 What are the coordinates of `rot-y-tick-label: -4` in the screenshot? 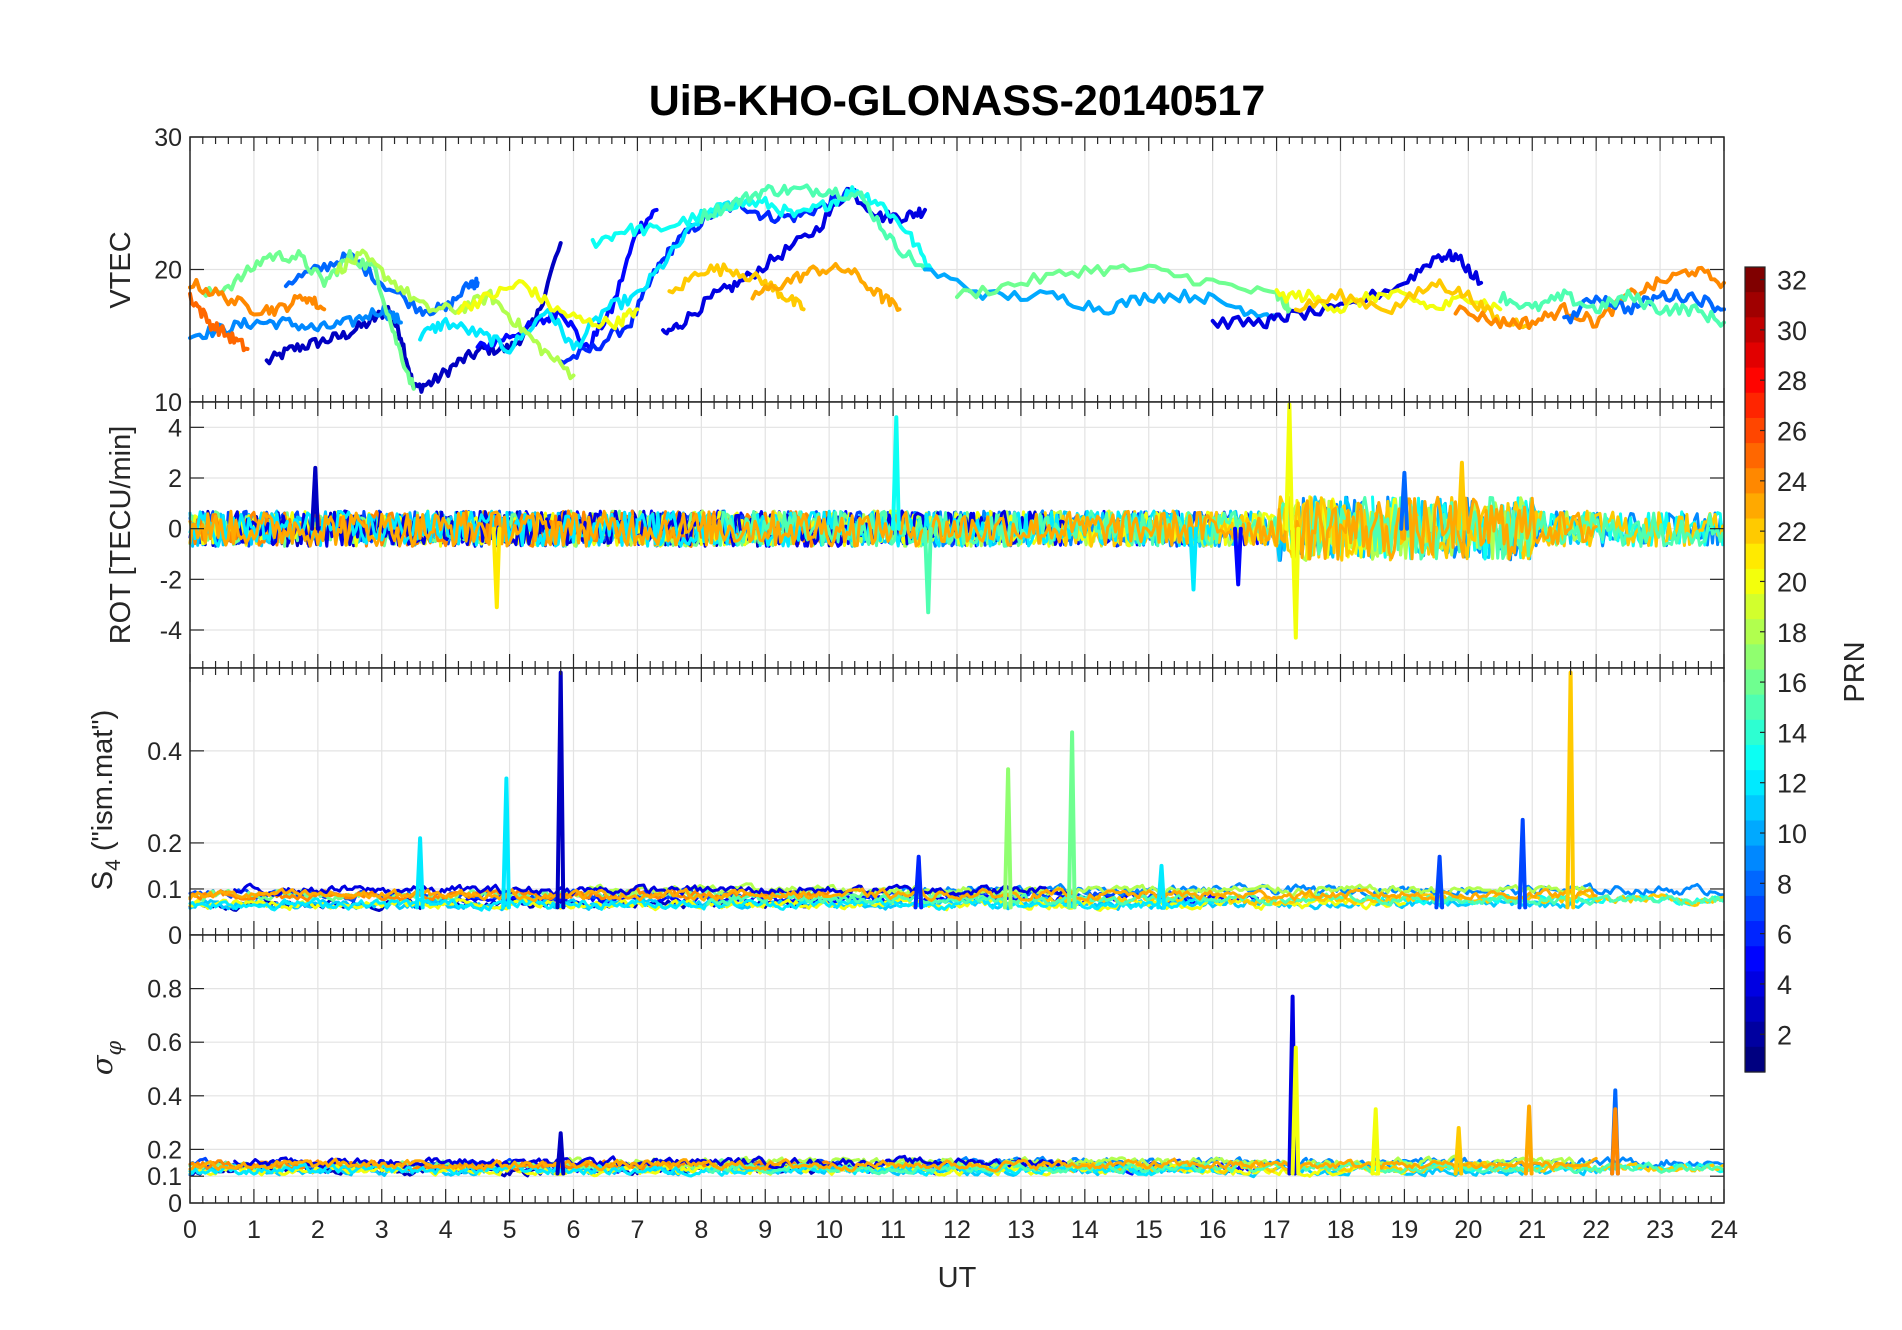 It's located at (171, 631).